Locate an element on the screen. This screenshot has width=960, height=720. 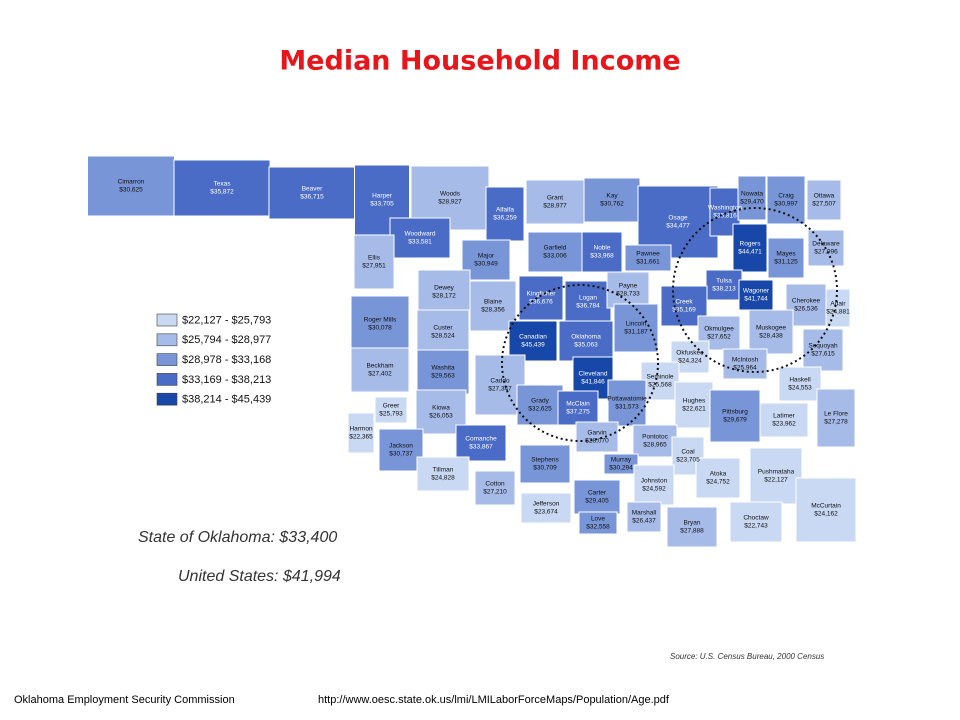
county-income: $24,324 is located at coordinates (690, 361).